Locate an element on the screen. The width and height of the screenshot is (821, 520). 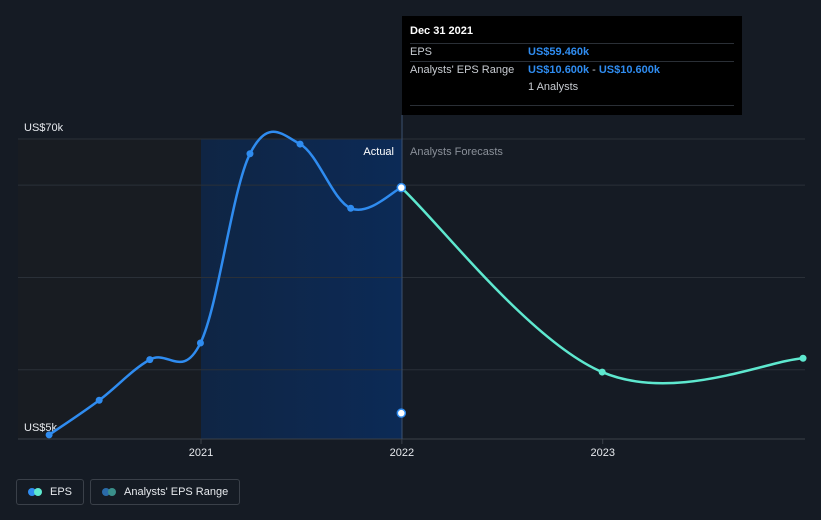
tooltip-analysts: 1 Analysts is located at coordinates (553, 87).